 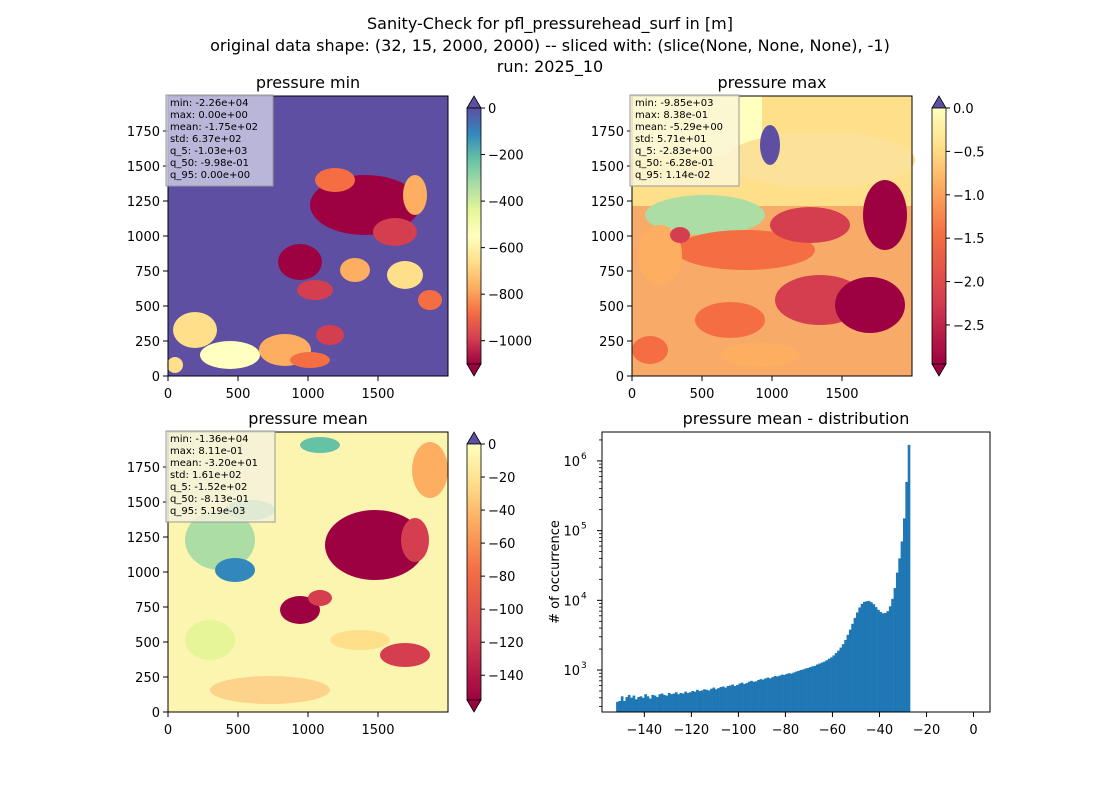 What do you see at coordinates (969, 196) in the screenshot?
I see `colorbar-tick-label: −1.0` at bounding box center [969, 196].